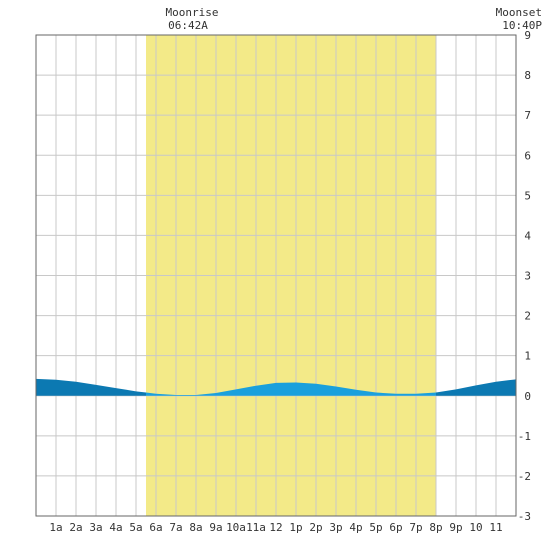 The image size is (550, 550). I want to click on y-tick-label: 3, so click(527, 276).